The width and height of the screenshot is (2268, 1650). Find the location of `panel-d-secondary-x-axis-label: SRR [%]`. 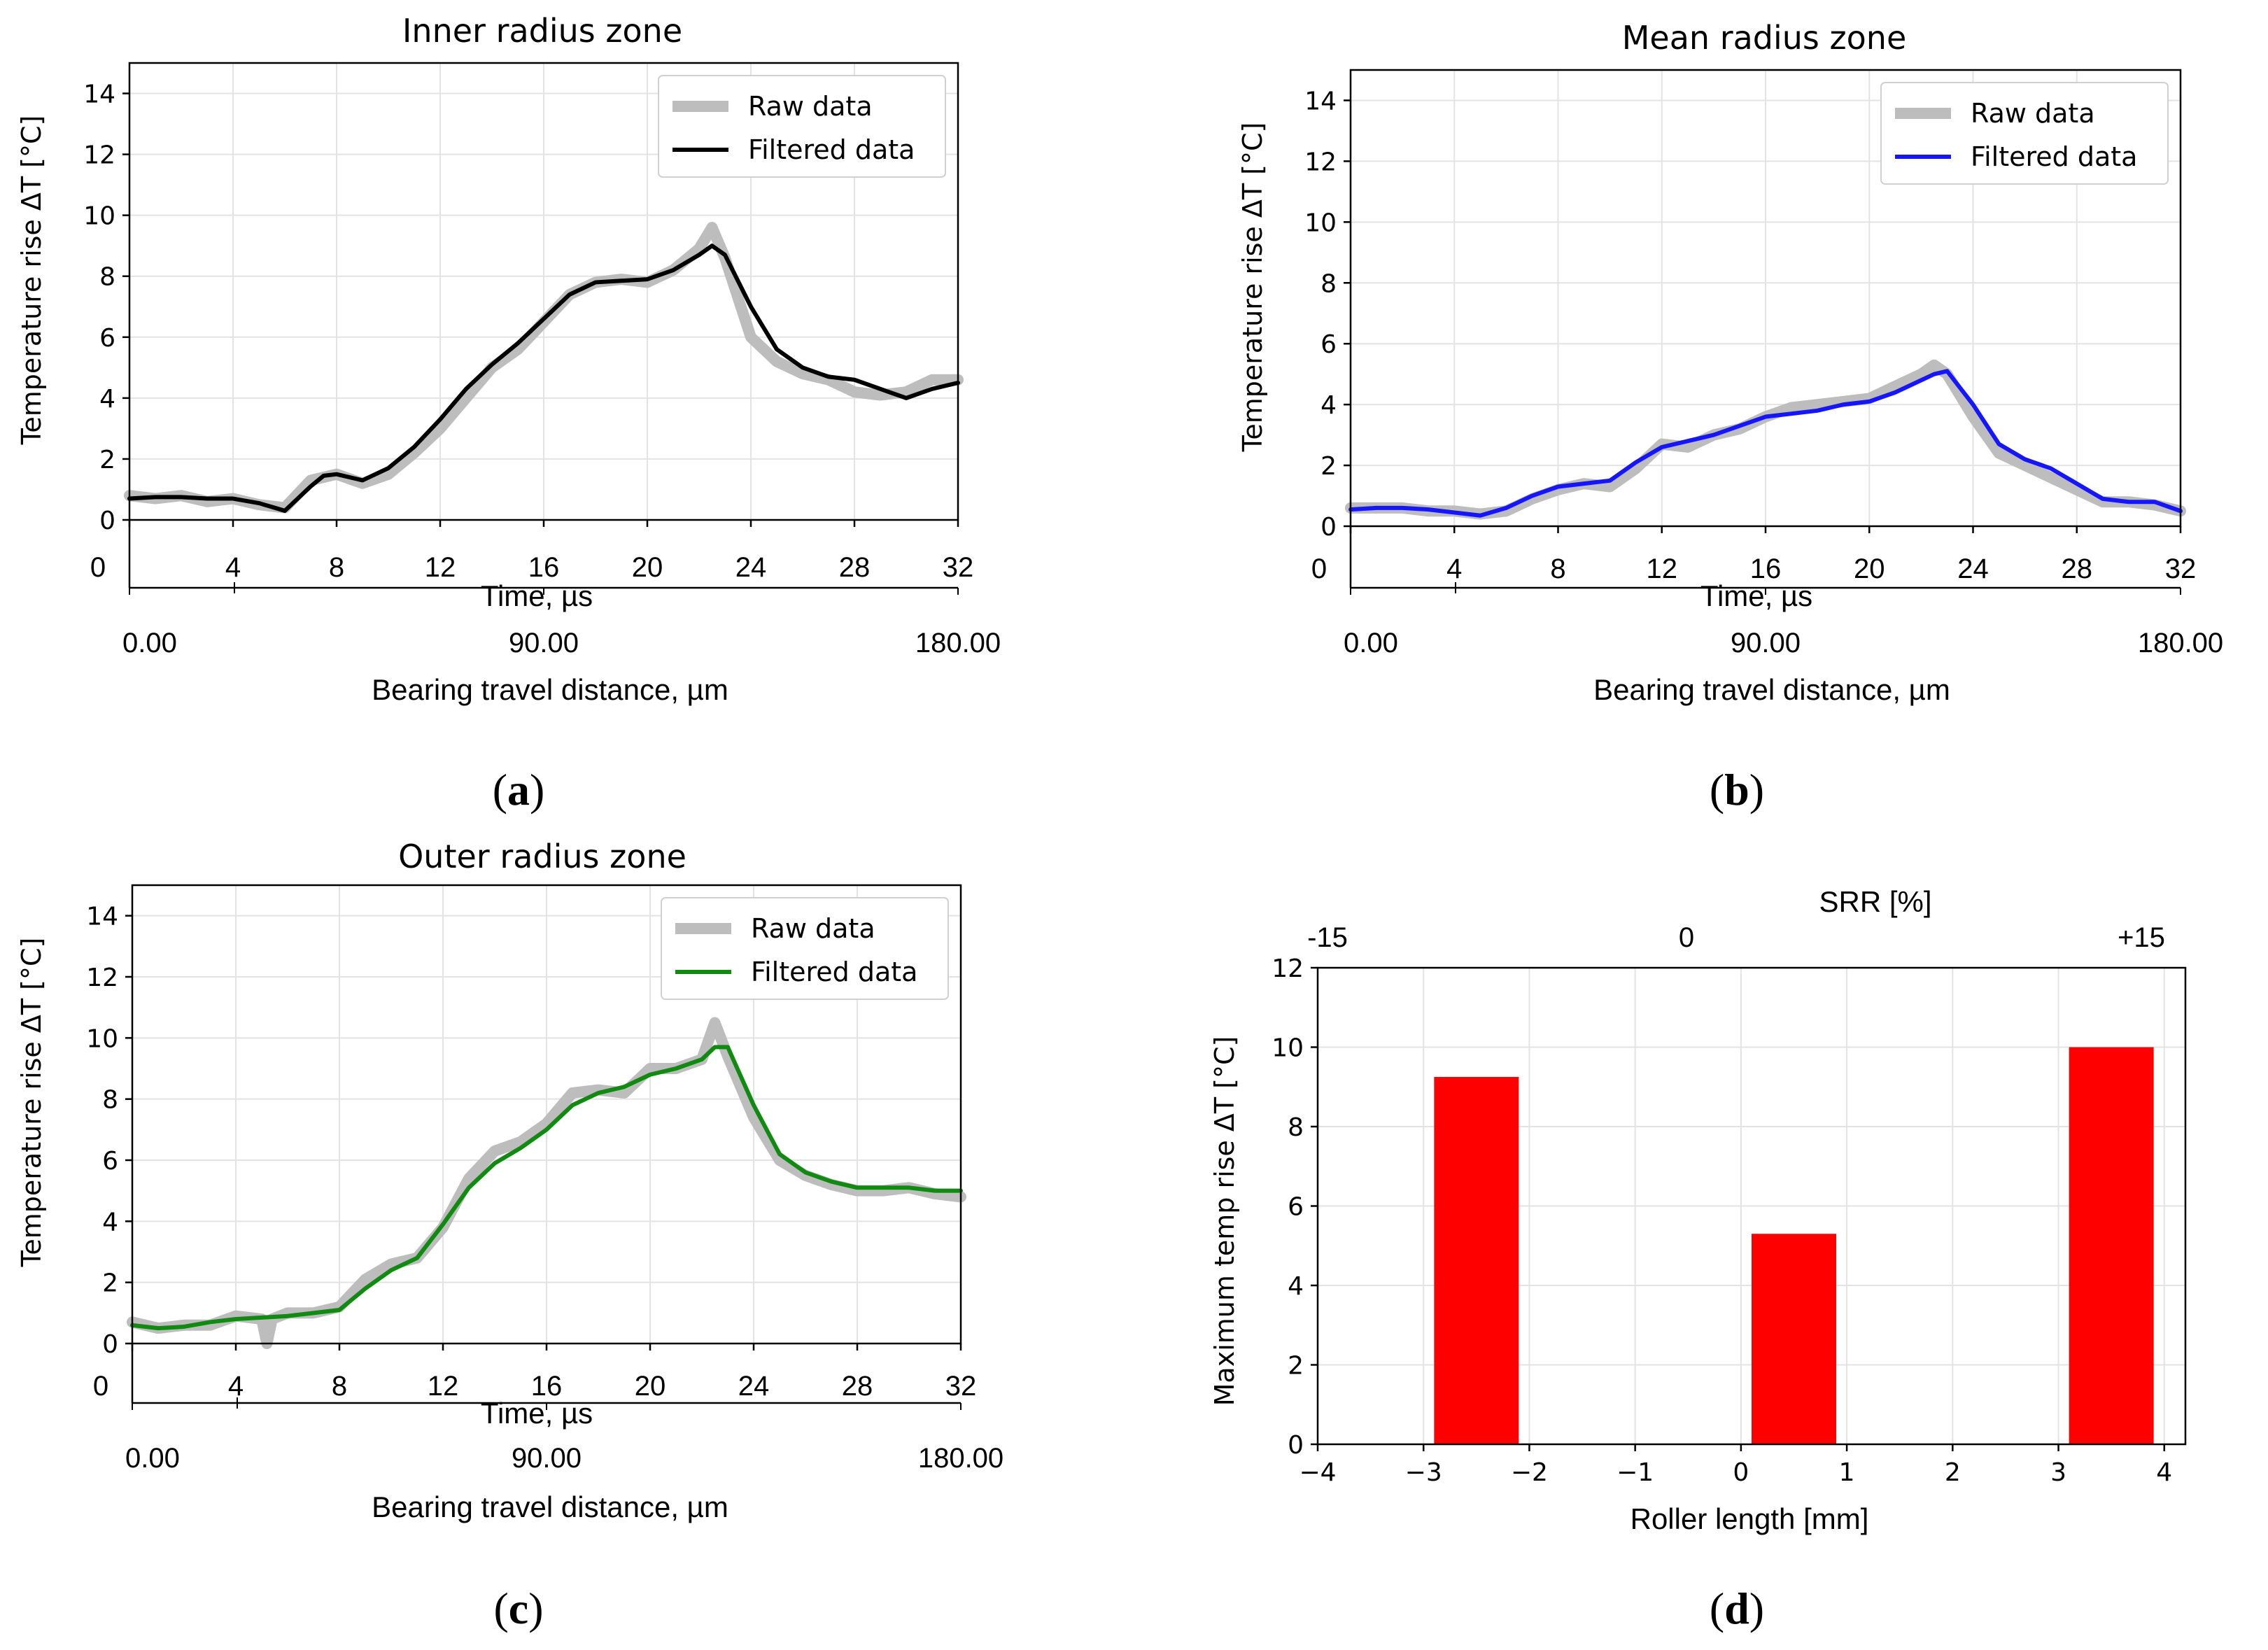

panel-d-secondary-x-axis-label: SRR [%] is located at coordinates (1875, 902).